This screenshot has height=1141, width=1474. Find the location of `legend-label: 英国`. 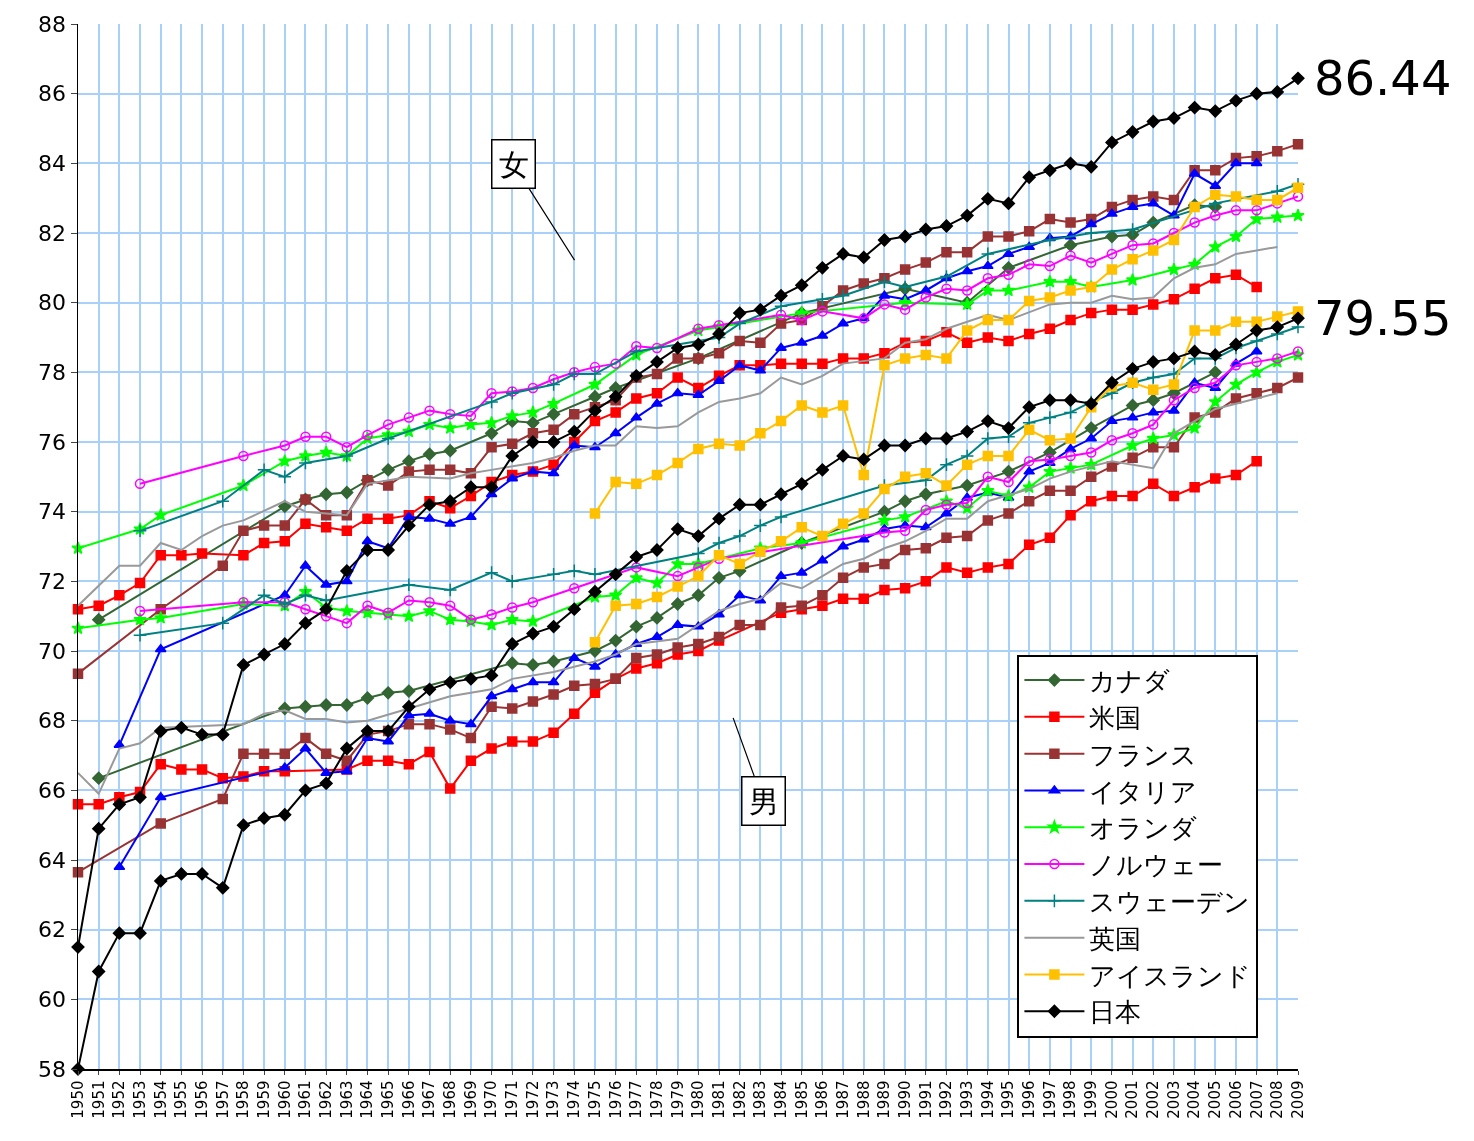

legend-label: 英国 is located at coordinates (1115, 938).